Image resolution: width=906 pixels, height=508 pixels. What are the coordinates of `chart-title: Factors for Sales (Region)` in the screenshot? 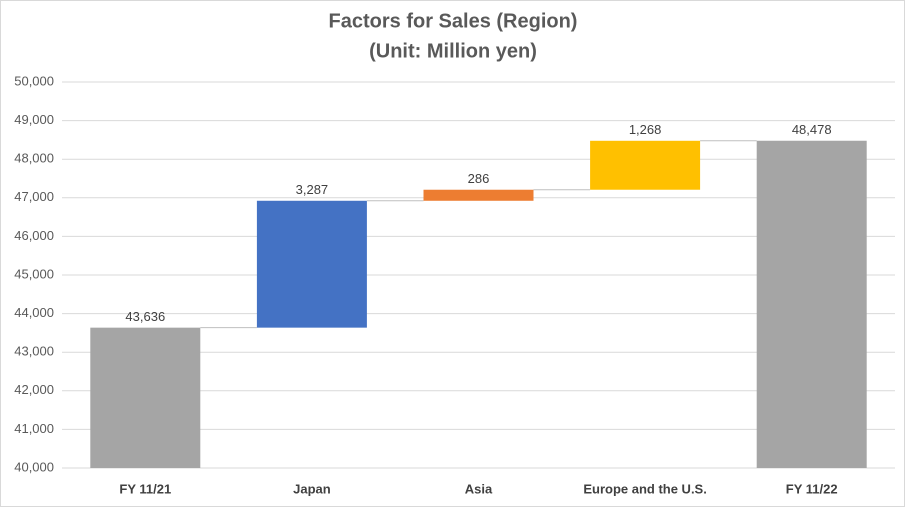 It's located at (453, 21).